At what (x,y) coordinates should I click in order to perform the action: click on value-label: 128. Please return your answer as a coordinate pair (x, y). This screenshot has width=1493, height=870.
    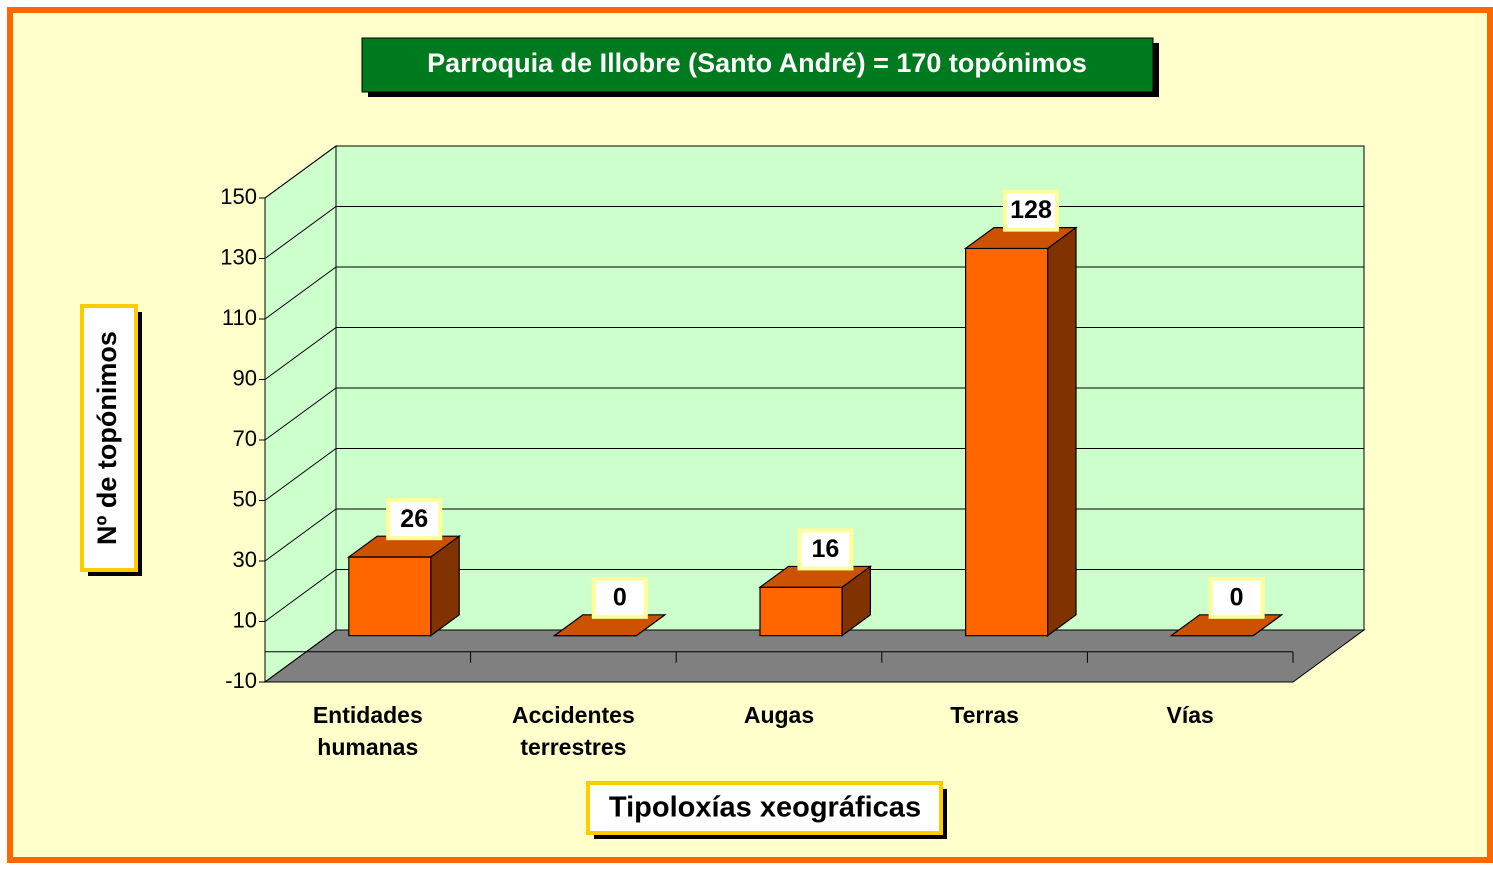
    Looking at the image, I should click on (1031, 210).